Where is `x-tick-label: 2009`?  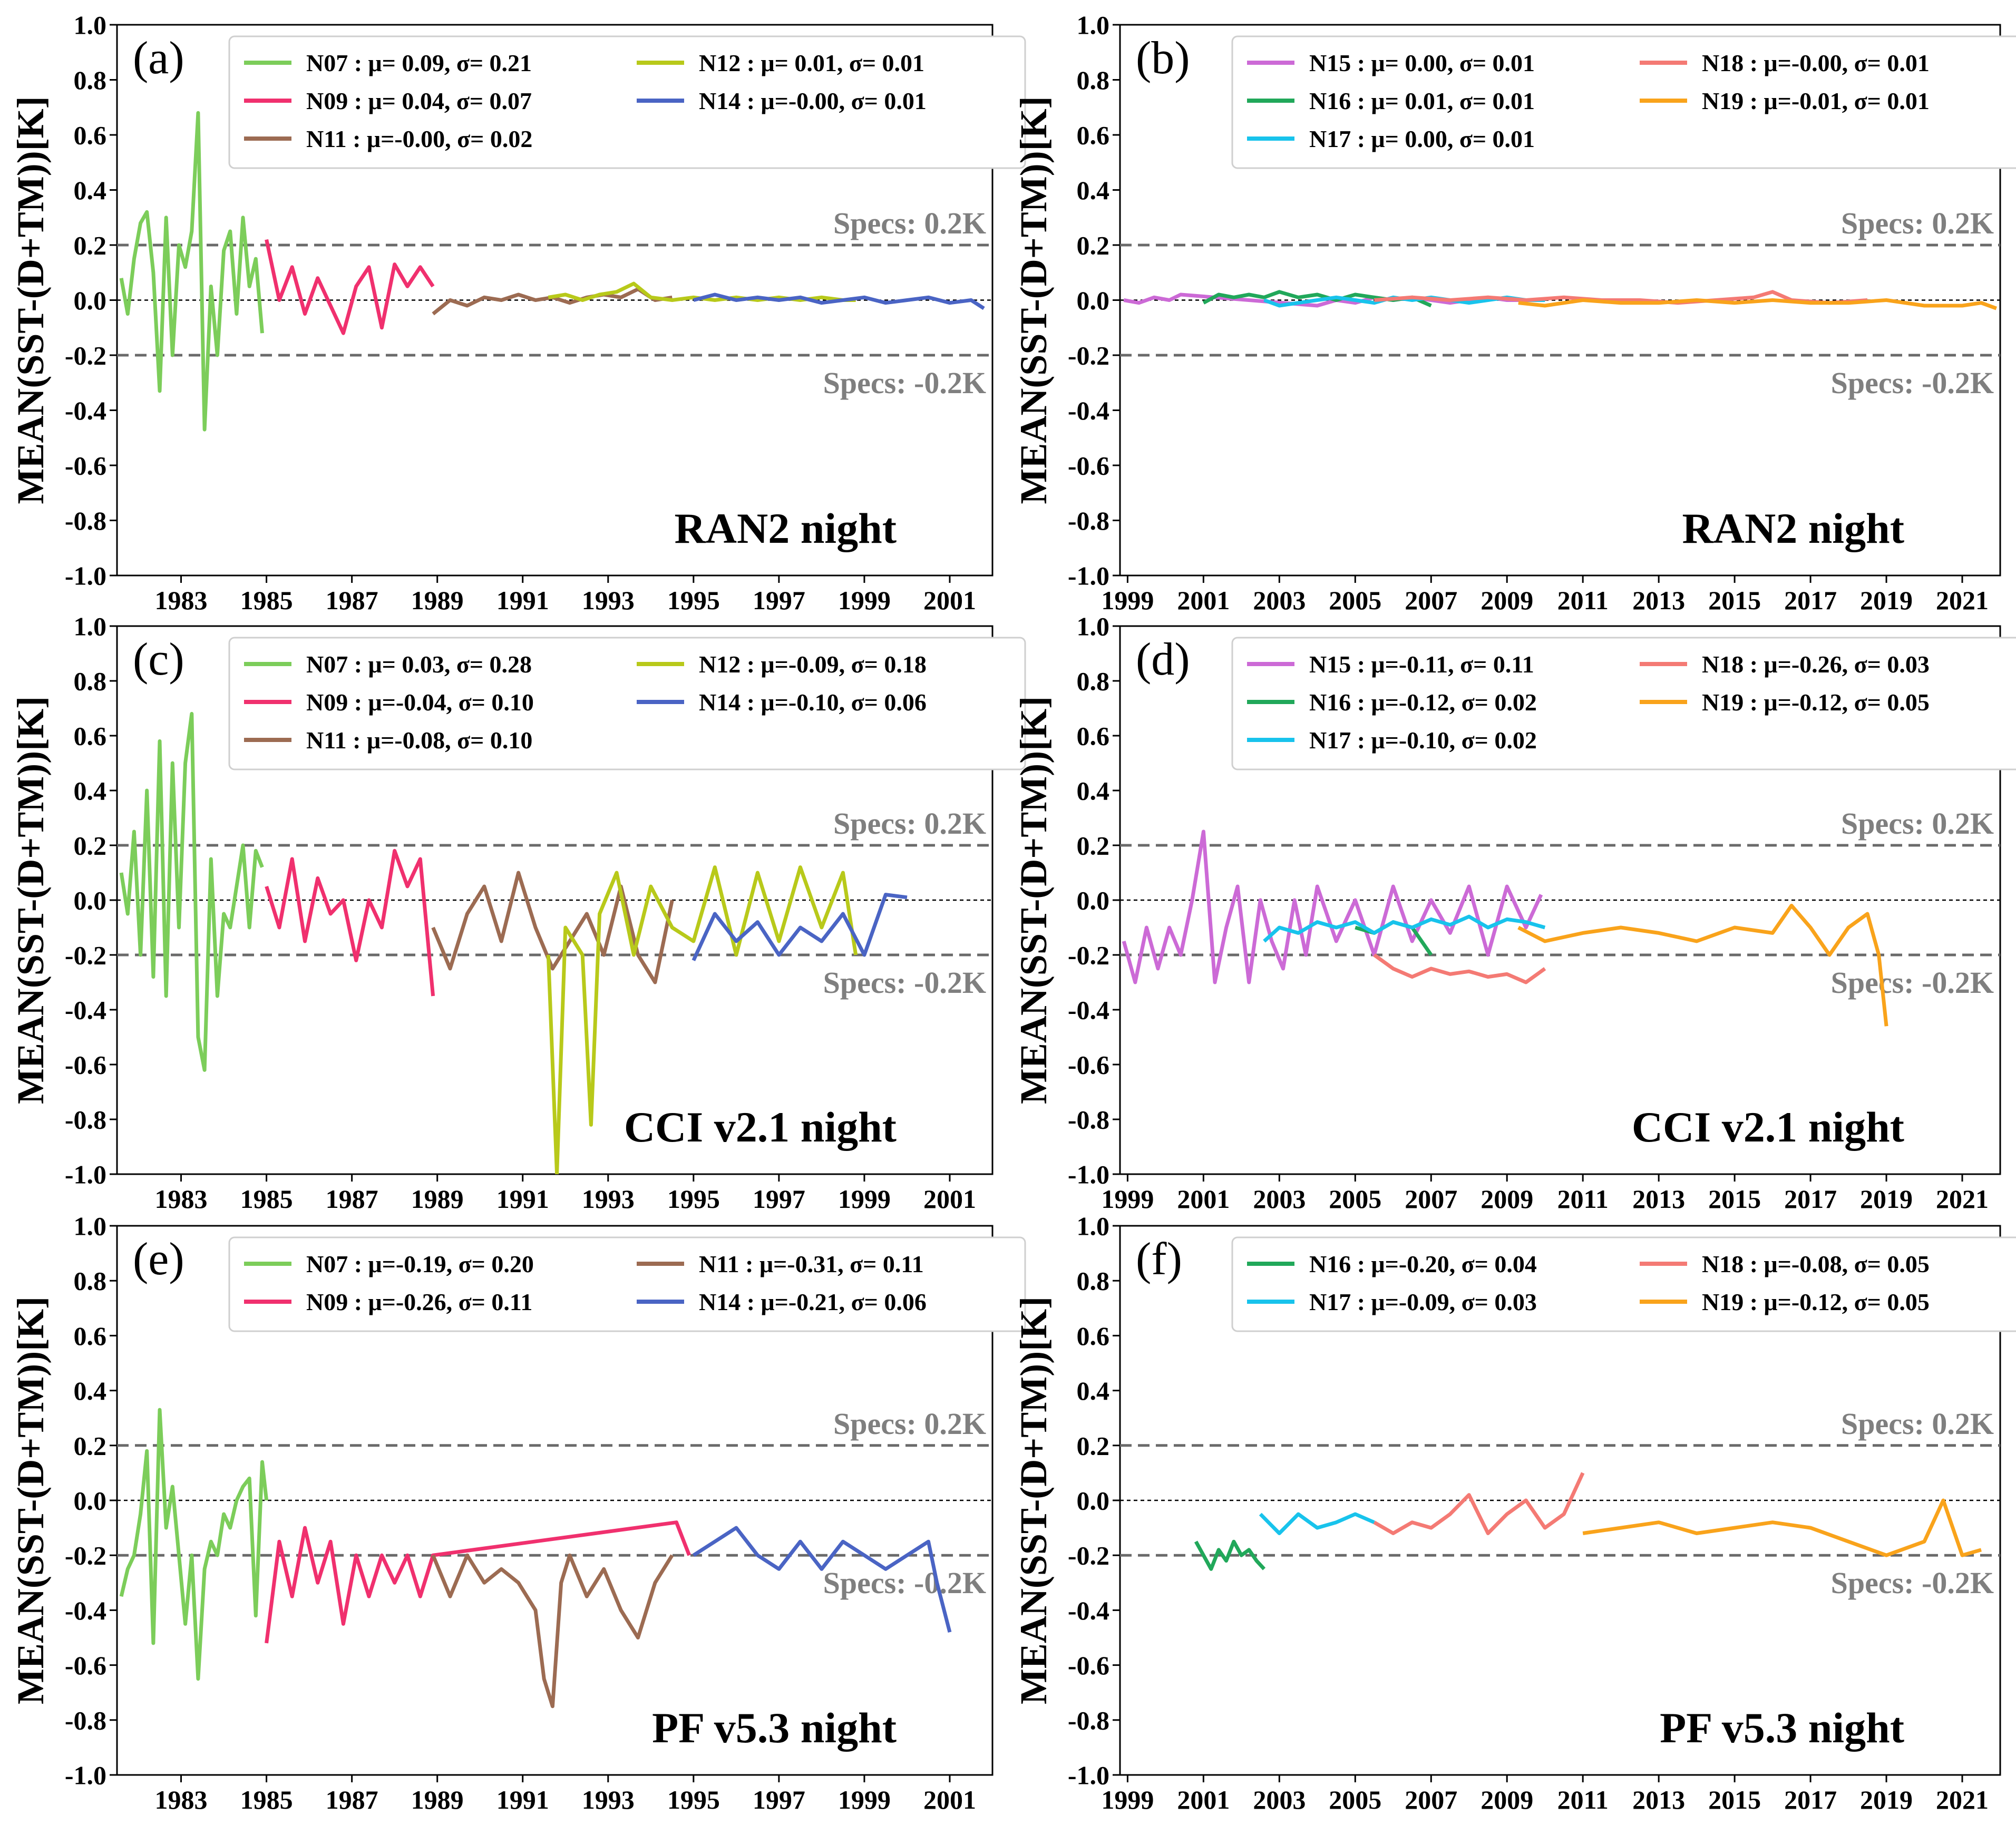 x-tick-label: 2009 is located at coordinates (1507, 600).